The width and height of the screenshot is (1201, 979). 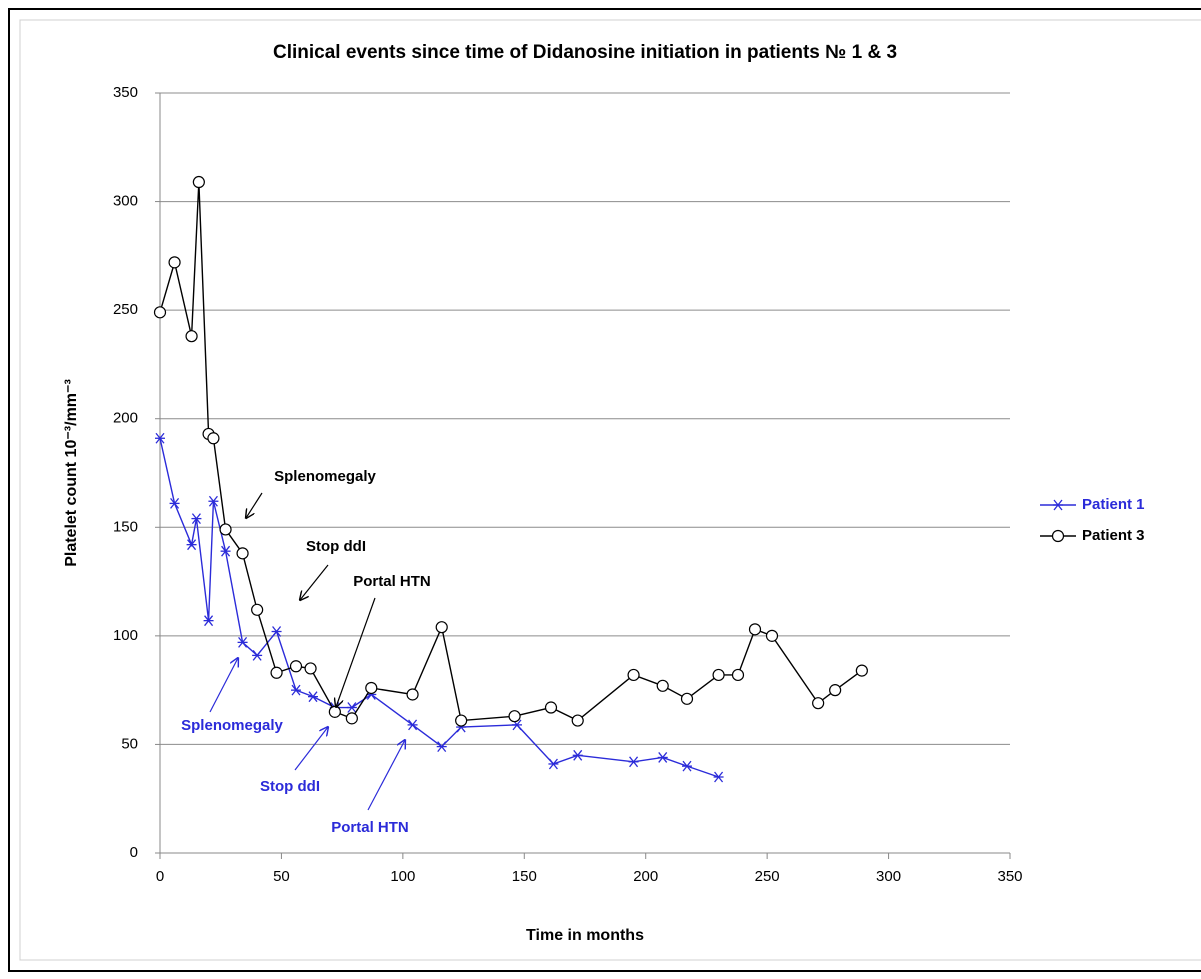 What do you see at coordinates (1113, 535) in the screenshot?
I see `legend-label: Patient 3` at bounding box center [1113, 535].